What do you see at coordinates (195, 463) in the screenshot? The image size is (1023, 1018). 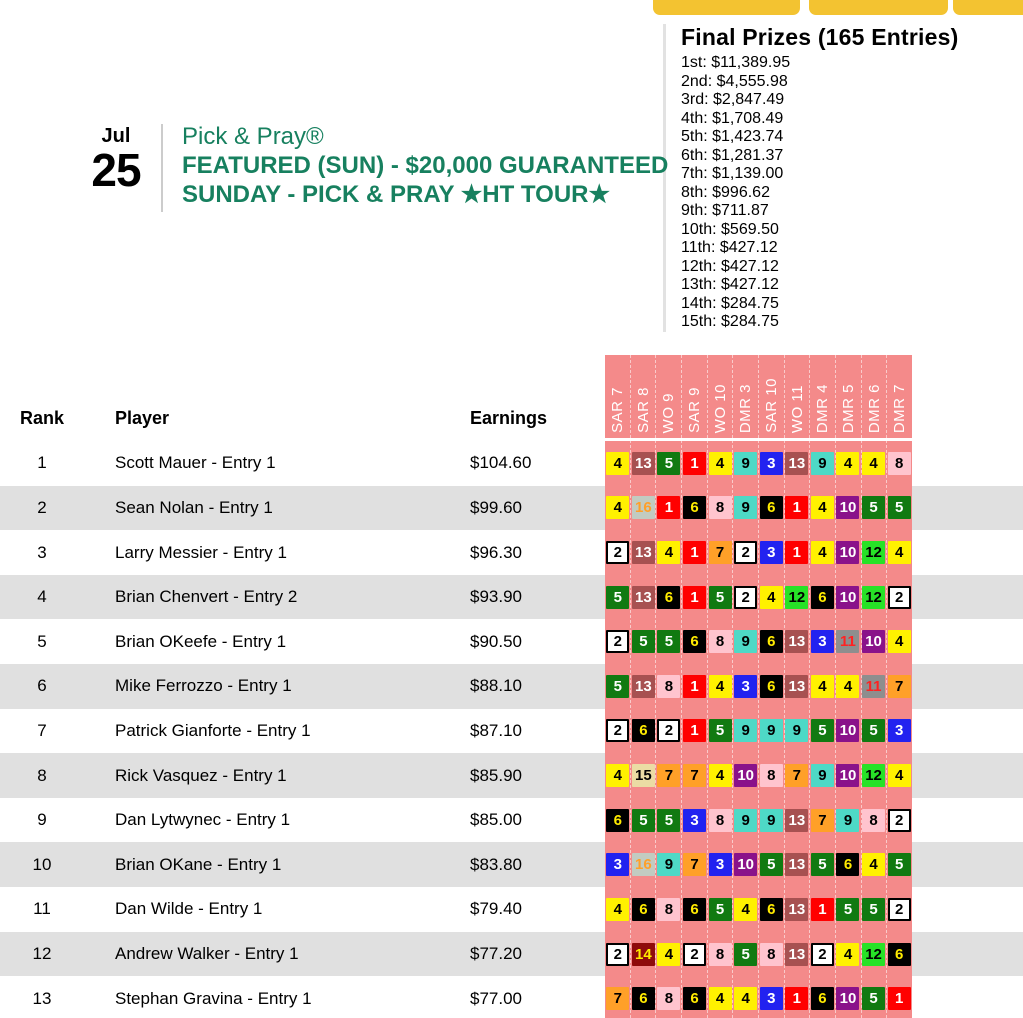 I see `player-cell: Scott Mauer - Entry 1` at bounding box center [195, 463].